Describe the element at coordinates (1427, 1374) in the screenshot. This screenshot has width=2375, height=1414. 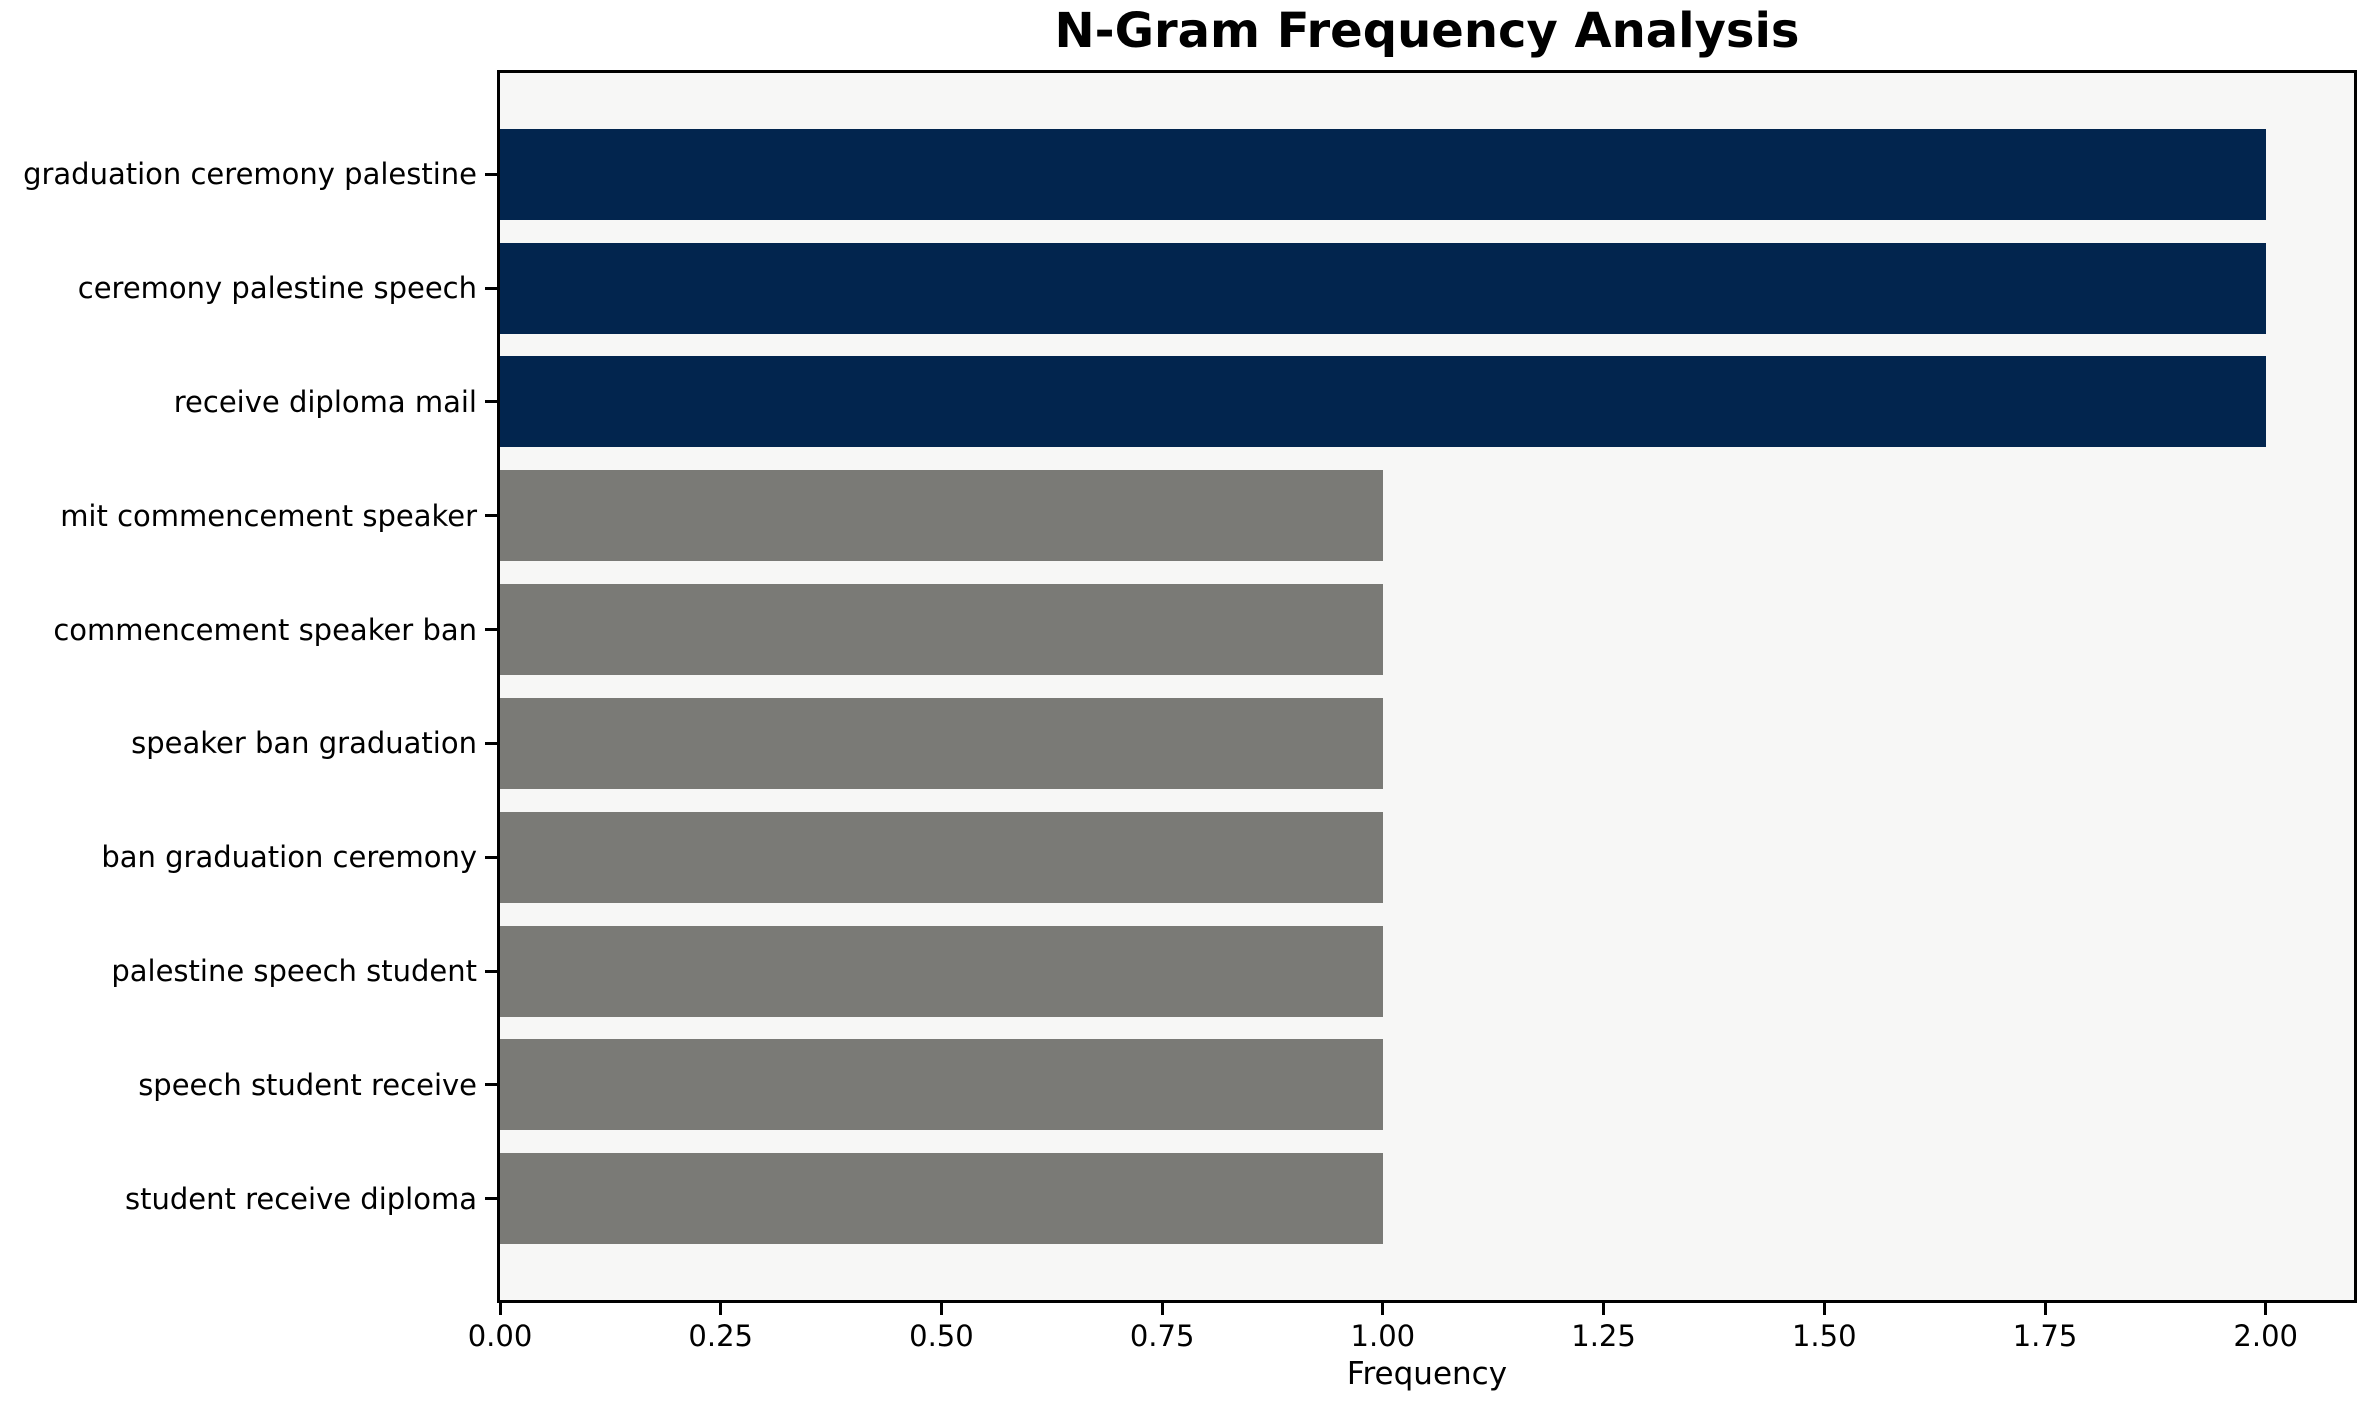
I see `x-axis-label: Frequency` at that location.